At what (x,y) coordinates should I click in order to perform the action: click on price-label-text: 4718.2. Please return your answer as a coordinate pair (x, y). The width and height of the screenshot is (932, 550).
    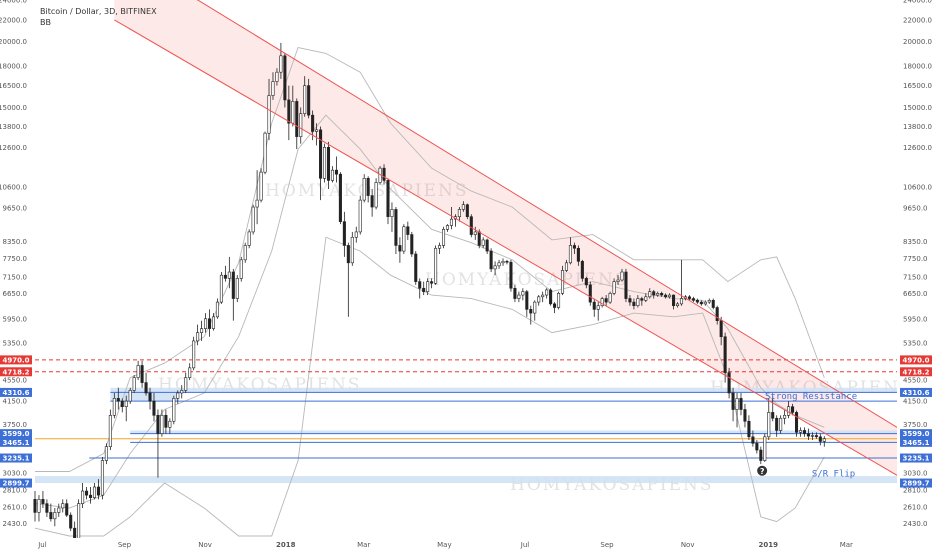
    Looking at the image, I should click on (915, 372).